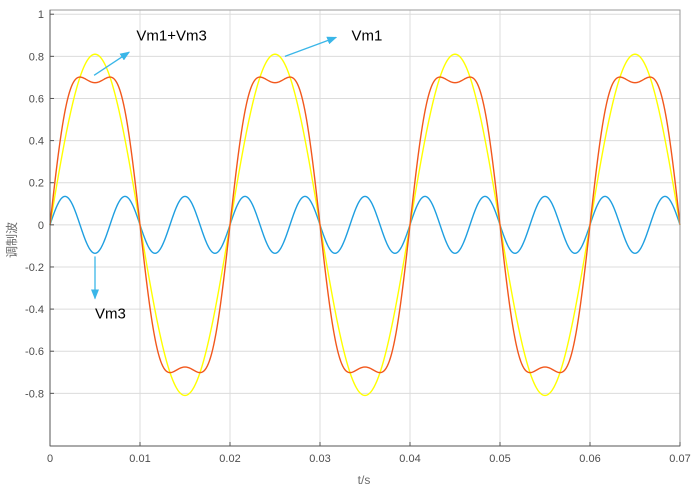 The image size is (700, 495). What do you see at coordinates (34, 268) in the screenshot?
I see `y-tick-label: -0.2` at bounding box center [34, 268].